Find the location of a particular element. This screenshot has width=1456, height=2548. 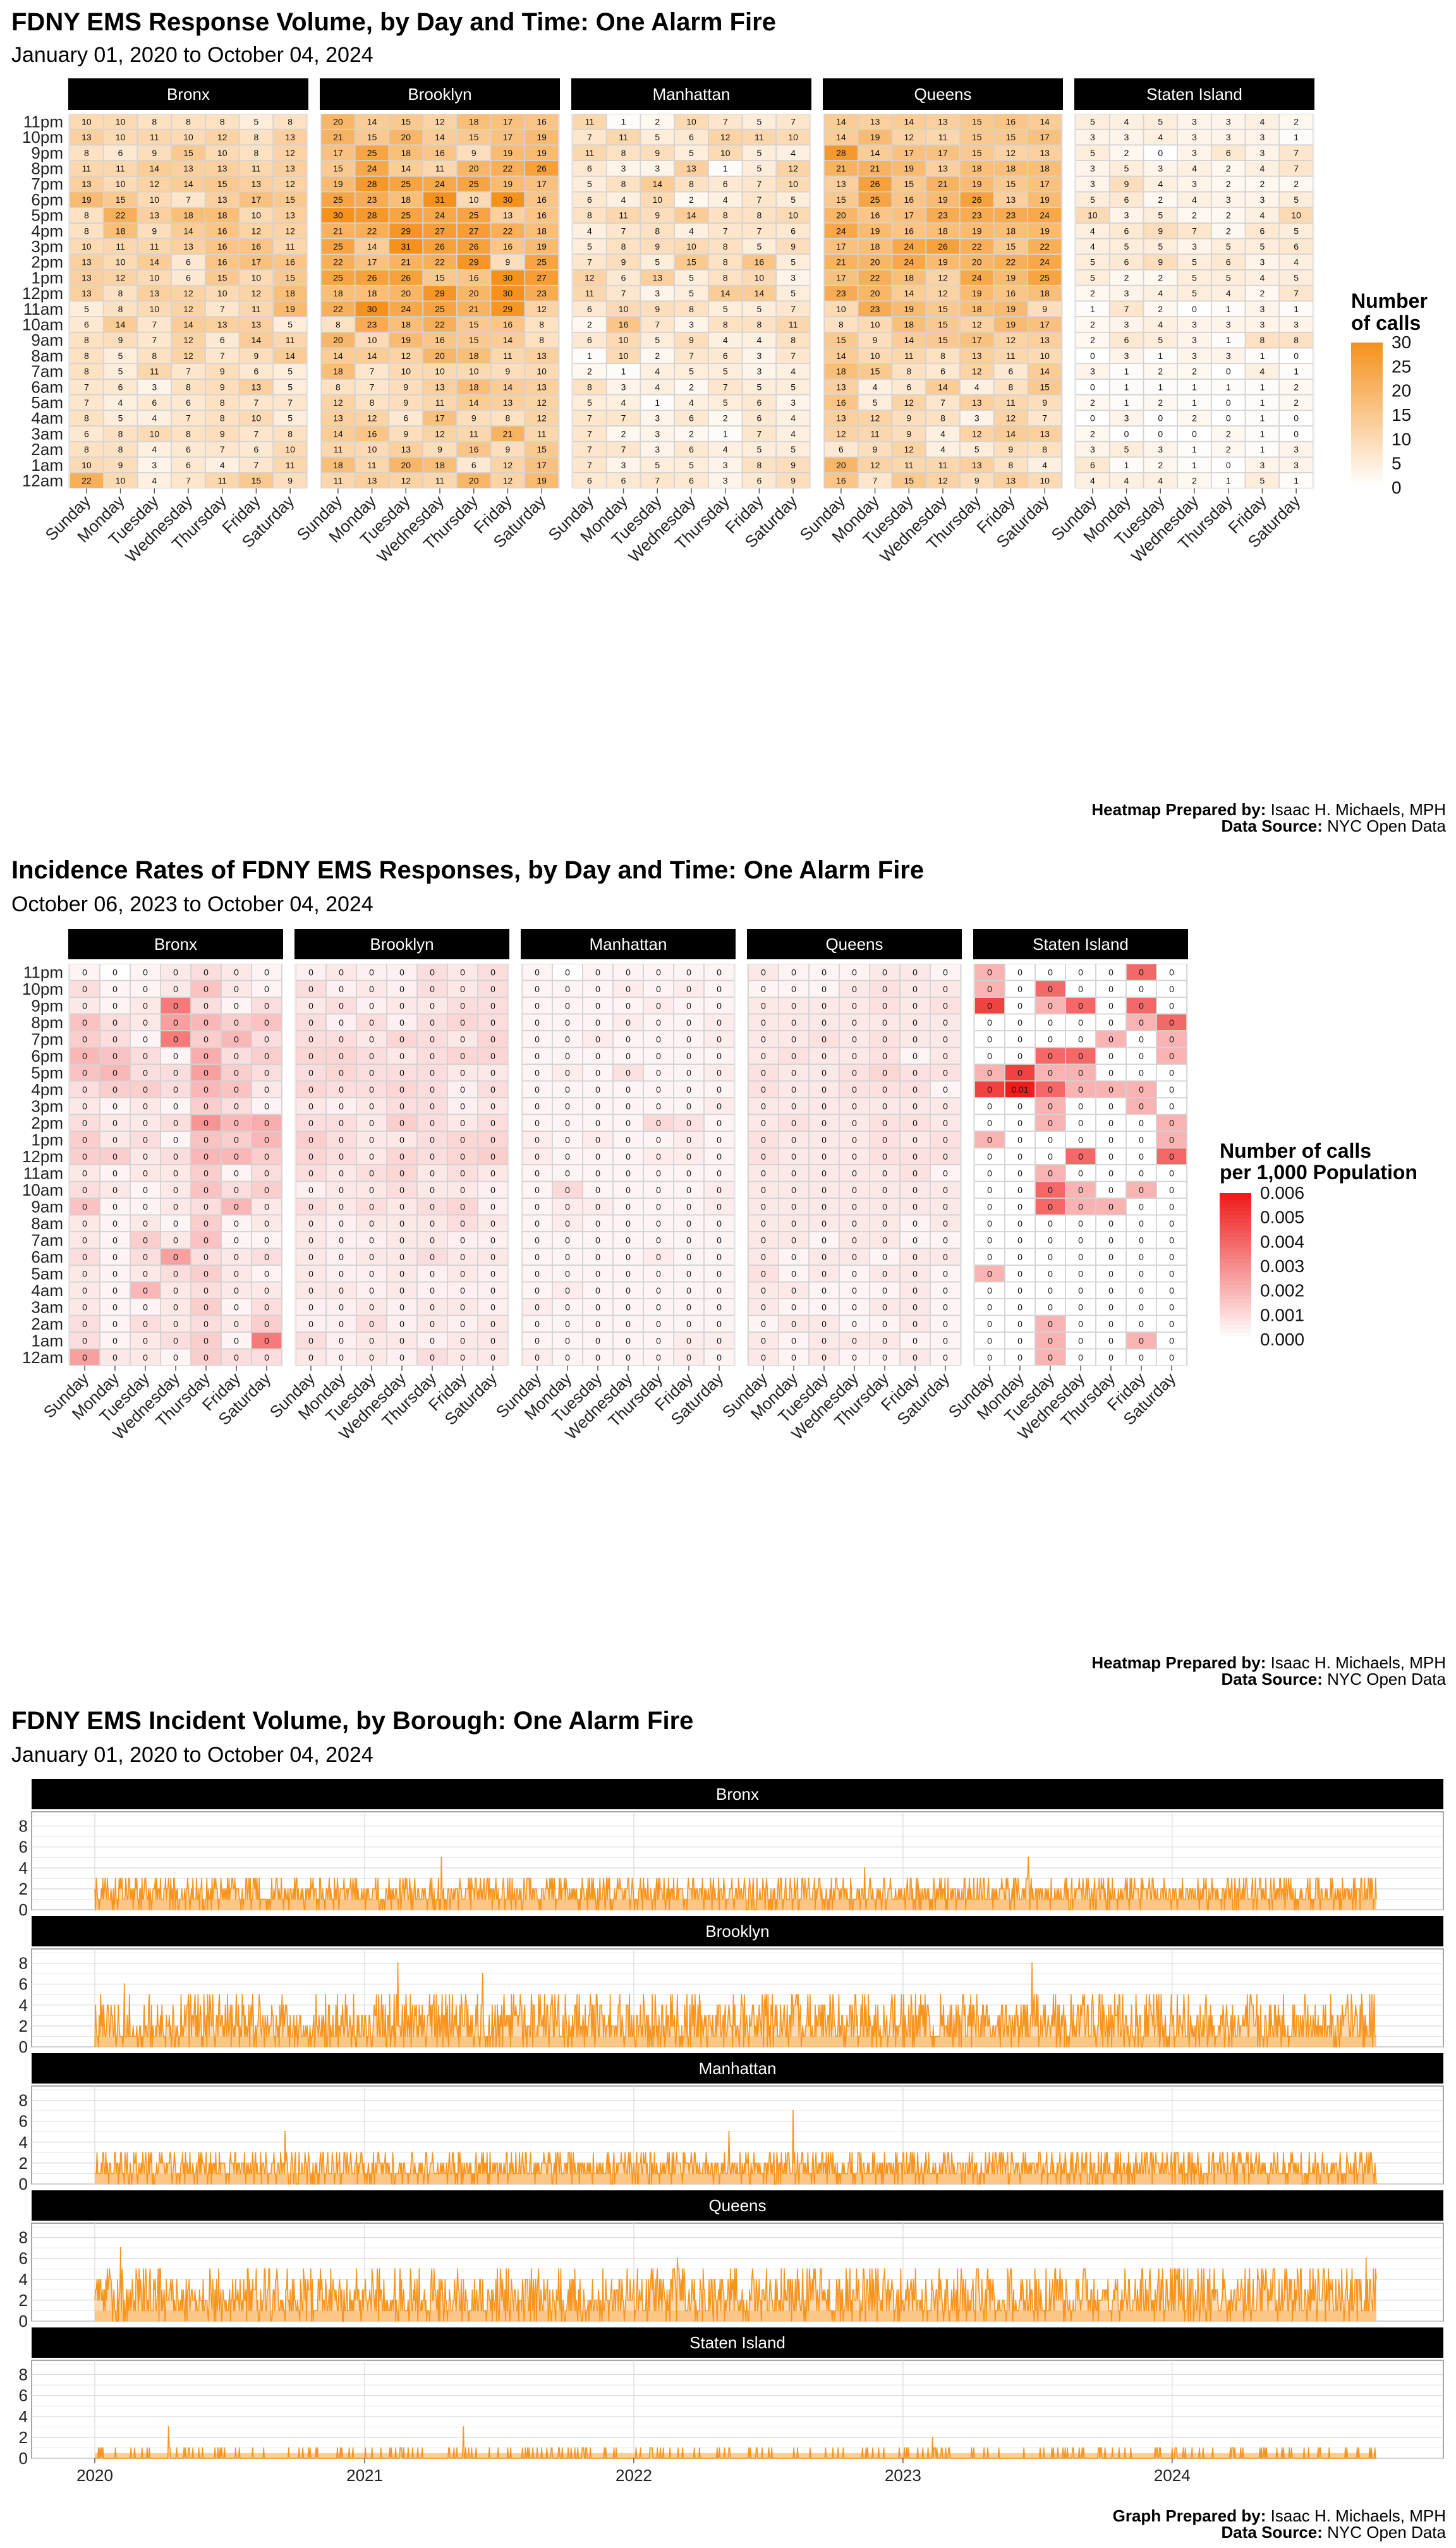

chart1-cell-label-queens-11am-tuesday: 19 is located at coordinates (909, 309).